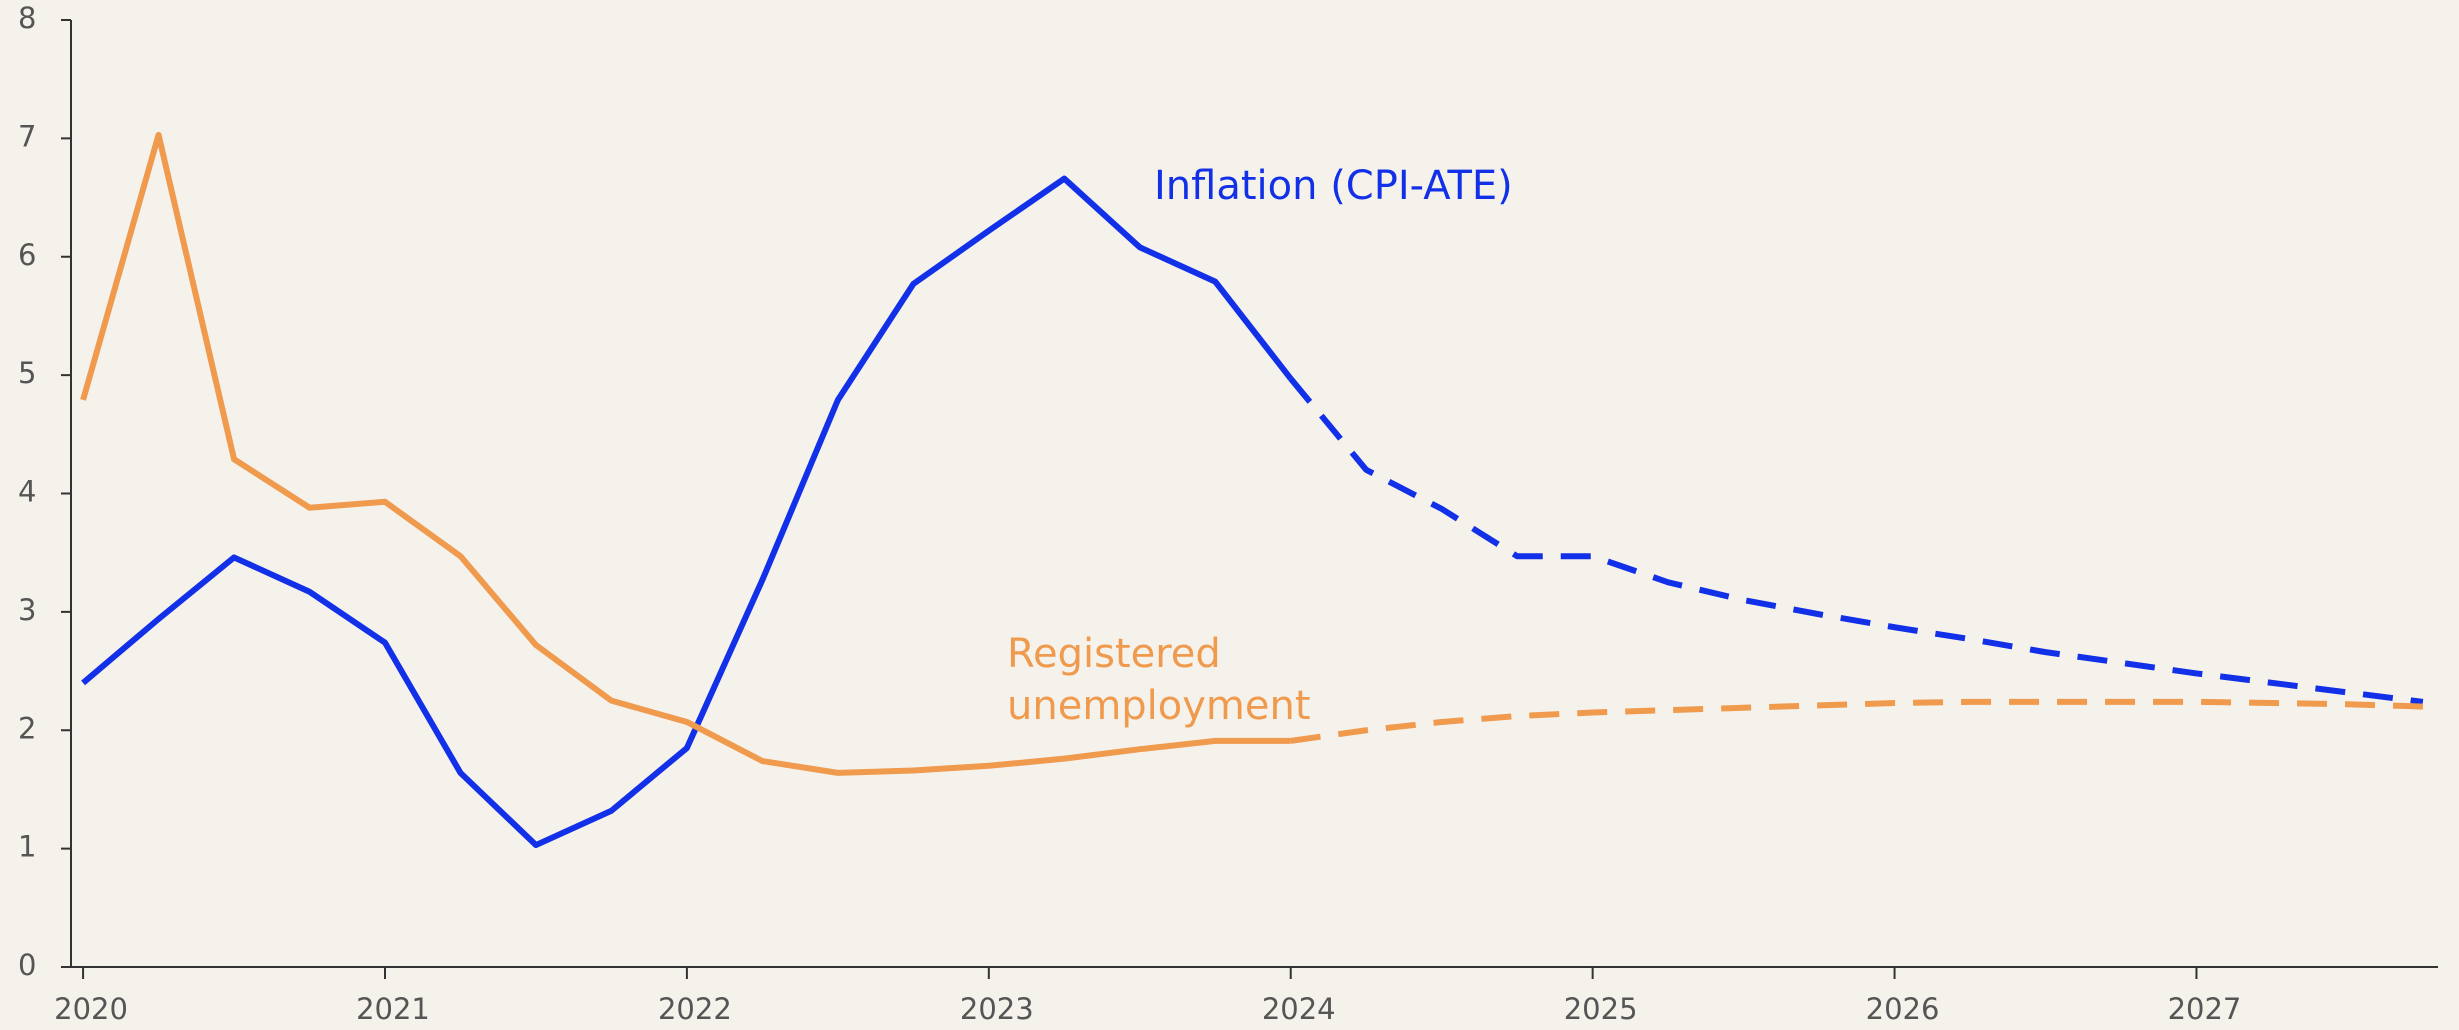 The image size is (2459, 1030). Describe the element at coordinates (1601, 1009) in the screenshot. I see `x-tick-label: 2025` at that location.